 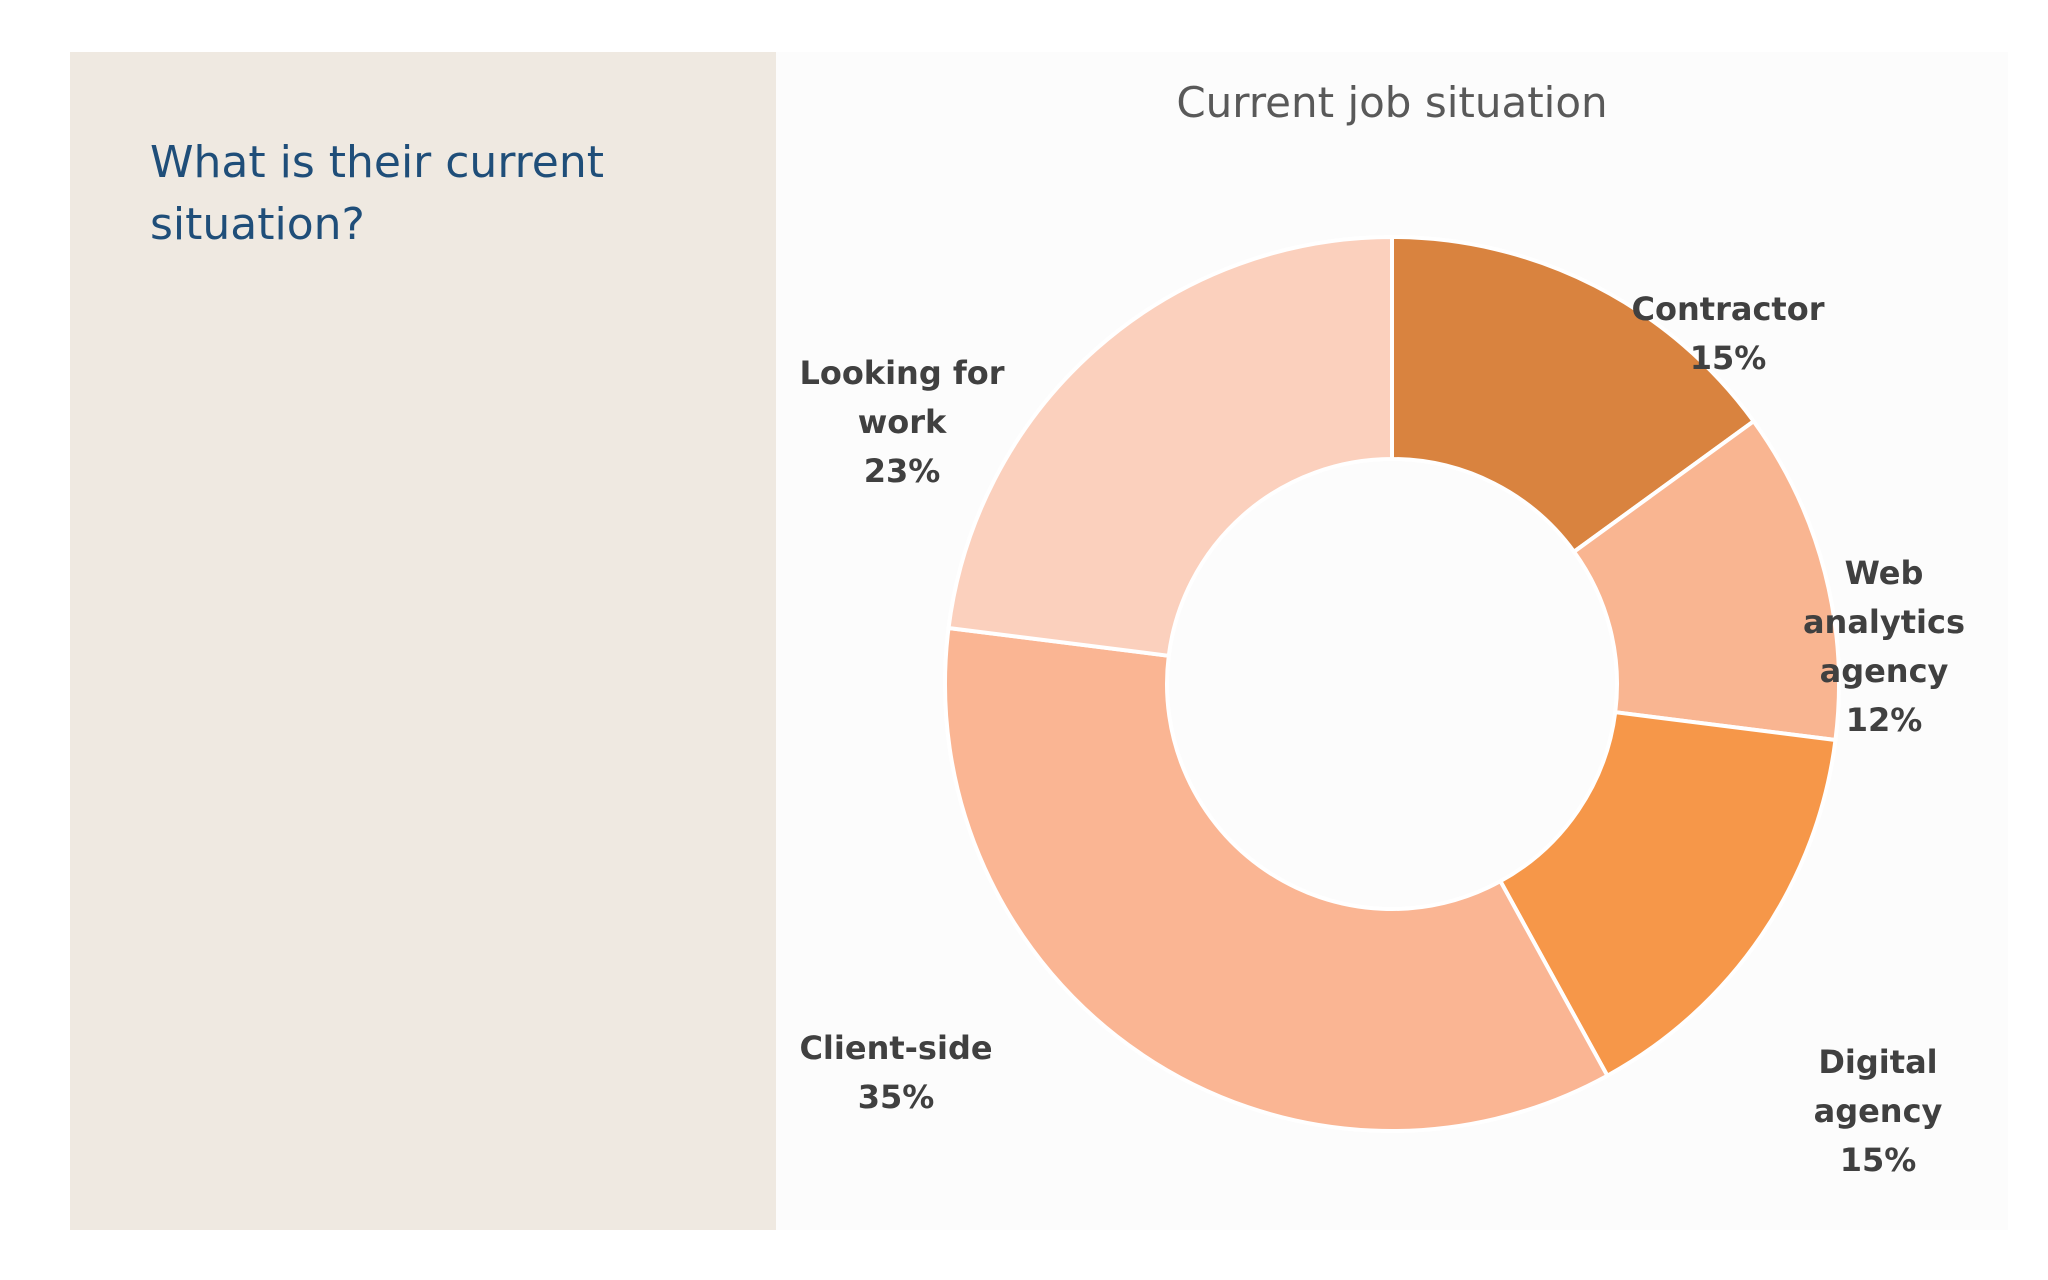 I want to click on data-label-percent: 23%, so click(x=902, y=471).